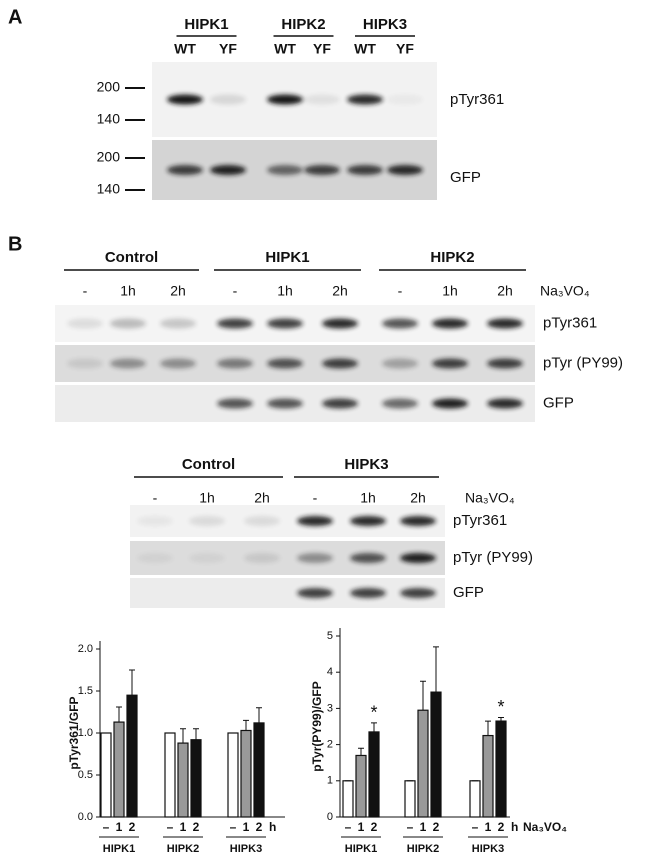 The image size is (650, 858). Describe the element at coordinates (287, 257) in the screenshot. I see `group-label: HIPK1` at that location.